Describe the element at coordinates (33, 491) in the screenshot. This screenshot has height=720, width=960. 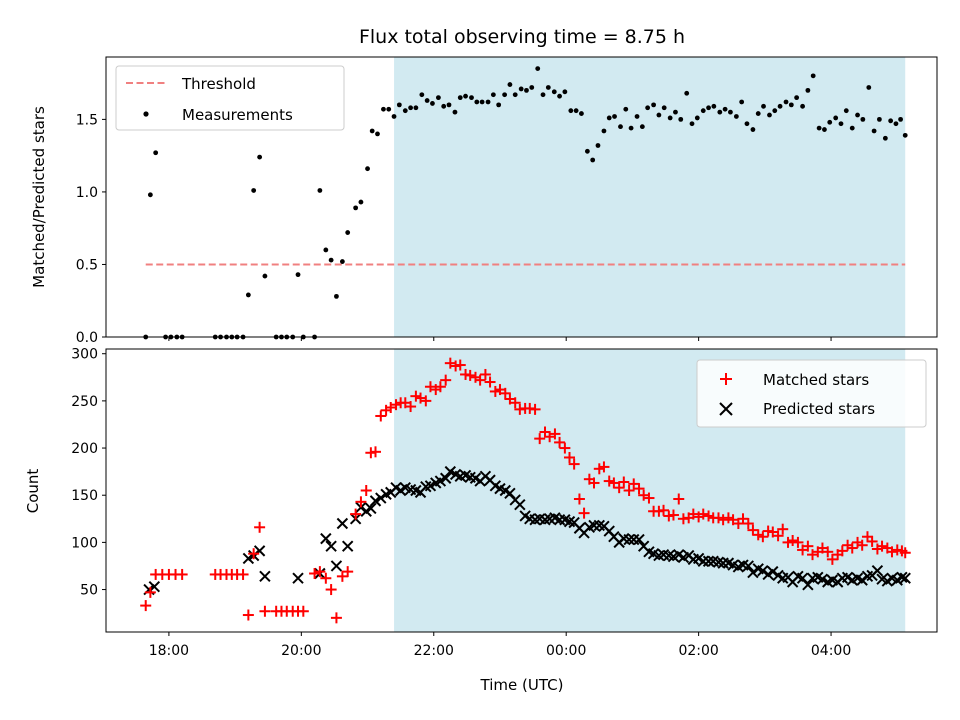
I see `count-y-axis-label: Count` at that location.